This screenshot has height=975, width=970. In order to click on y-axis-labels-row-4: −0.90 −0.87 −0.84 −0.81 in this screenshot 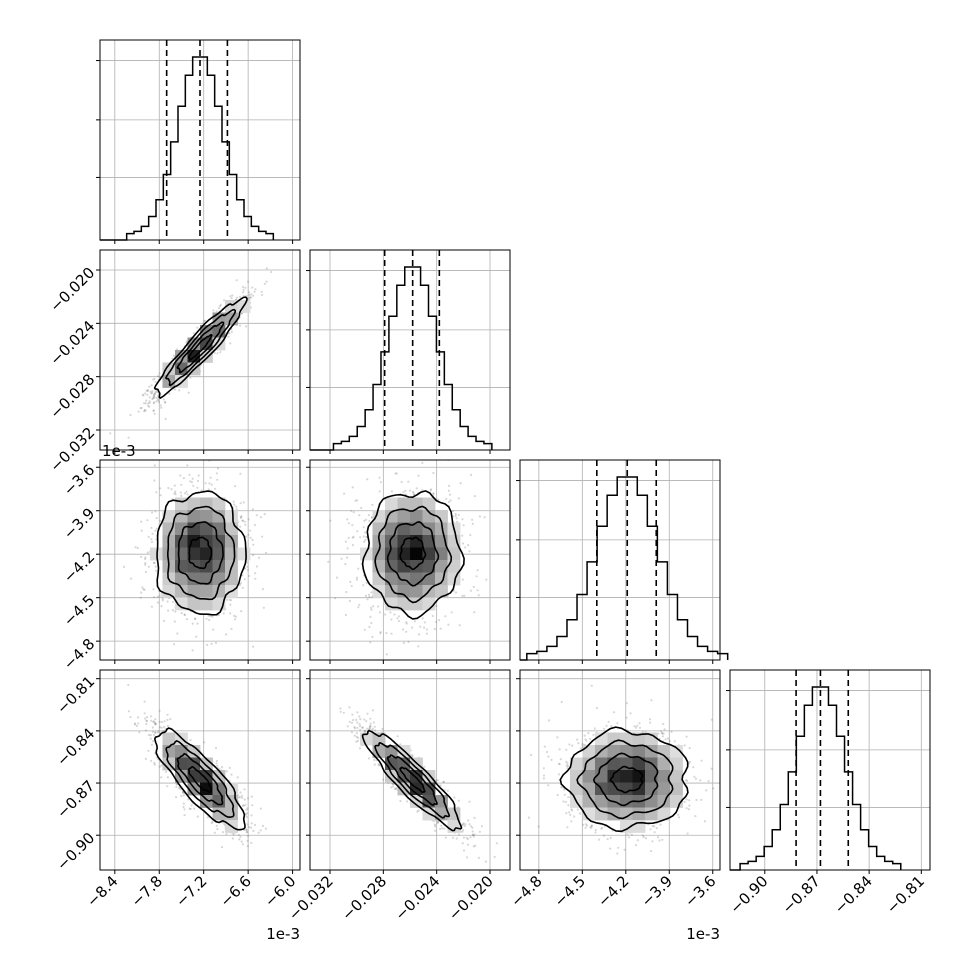, I will do `click(75, 773)`.